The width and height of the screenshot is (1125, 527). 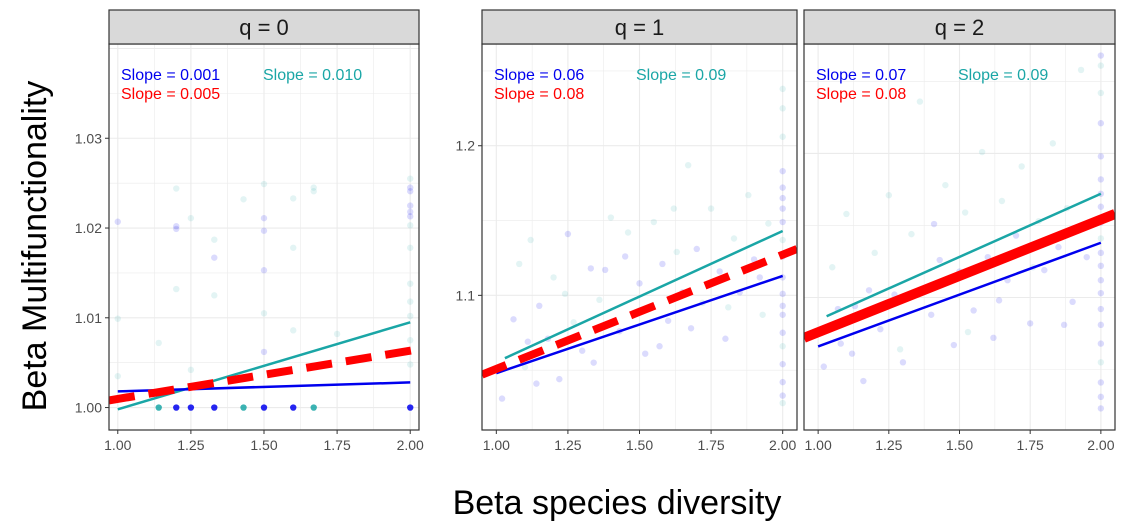 What do you see at coordinates (466, 146) in the screenshot?
I see `y-tick-label: 1.2` at bounding box center [466, 146].